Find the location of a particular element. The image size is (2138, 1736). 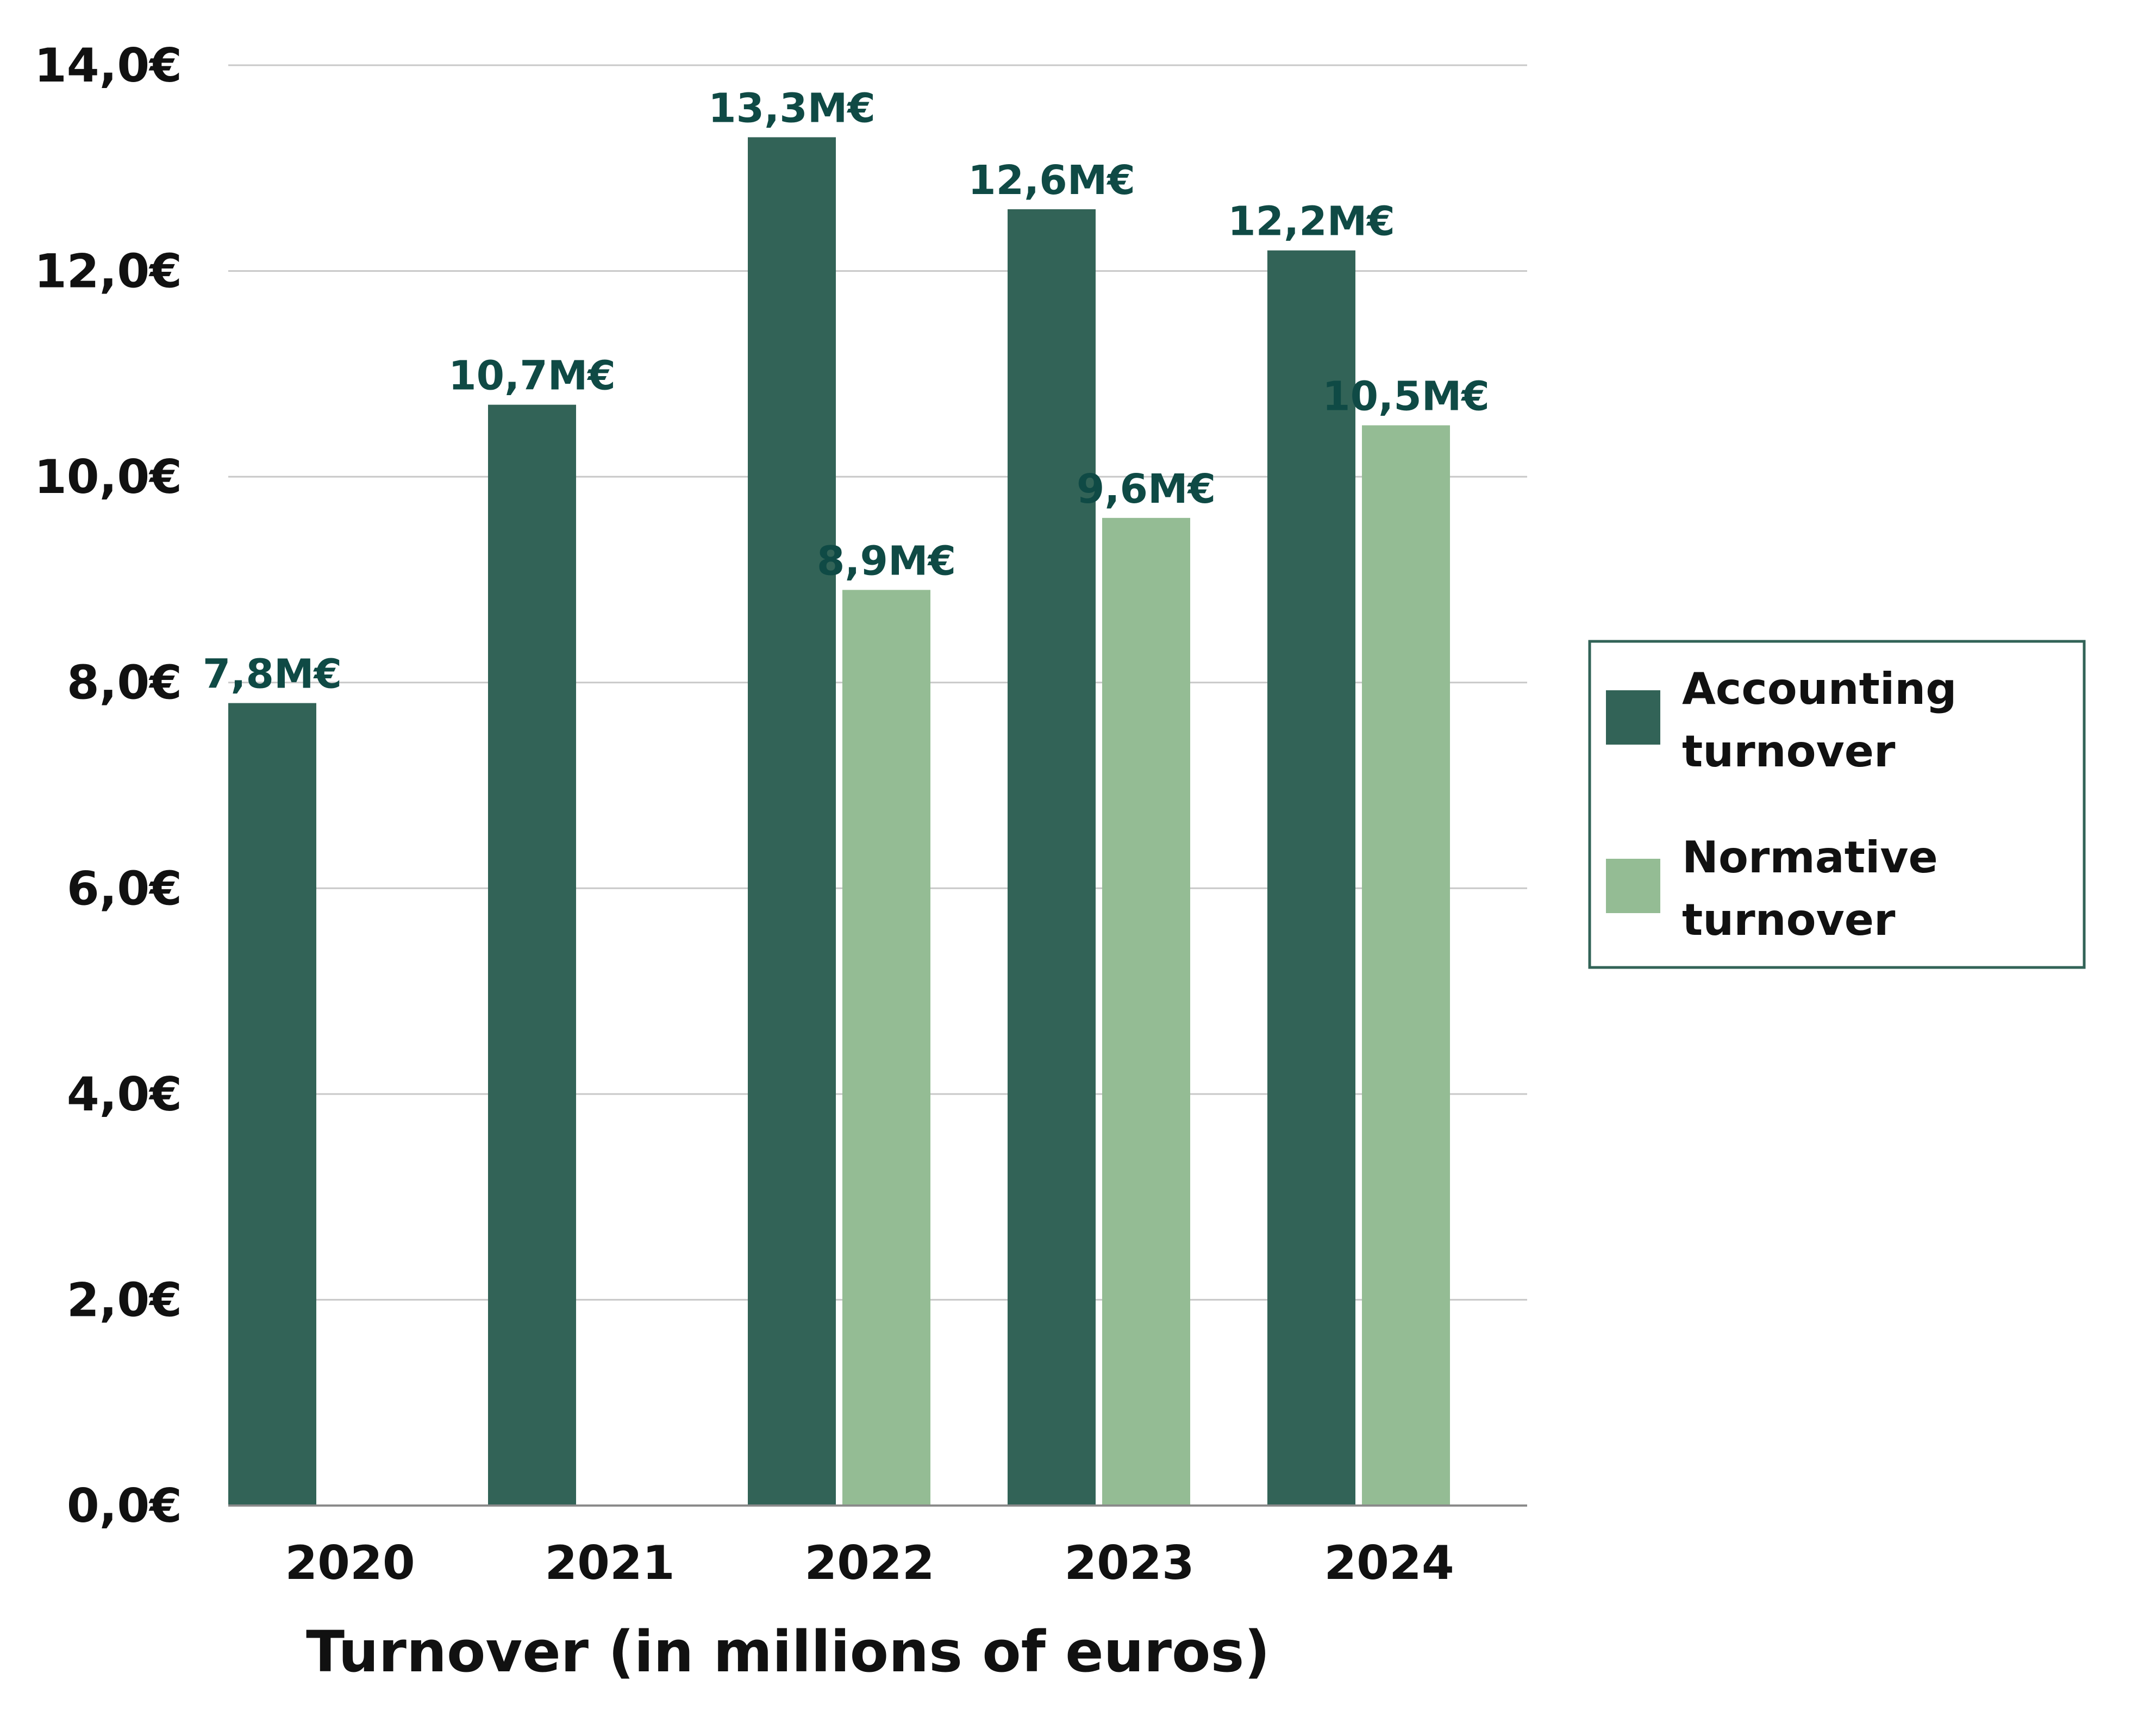

y-tick-label: 14,0€ is located at coordinates (108, 66).